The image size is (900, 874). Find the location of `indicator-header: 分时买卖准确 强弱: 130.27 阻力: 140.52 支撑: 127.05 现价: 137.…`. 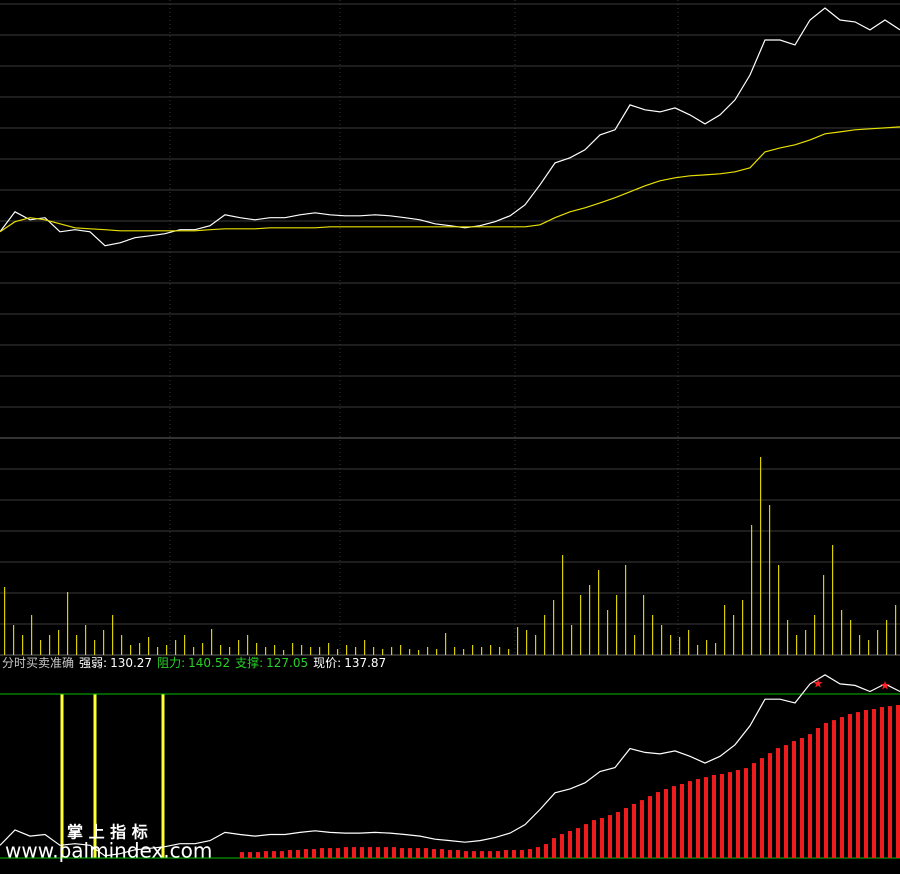

indicator-header: 分时买卖准确 强弱: 130.27 阻力: 140.52 支撑: 127.05 现价: 137.… is located at coordinates (194, 662).